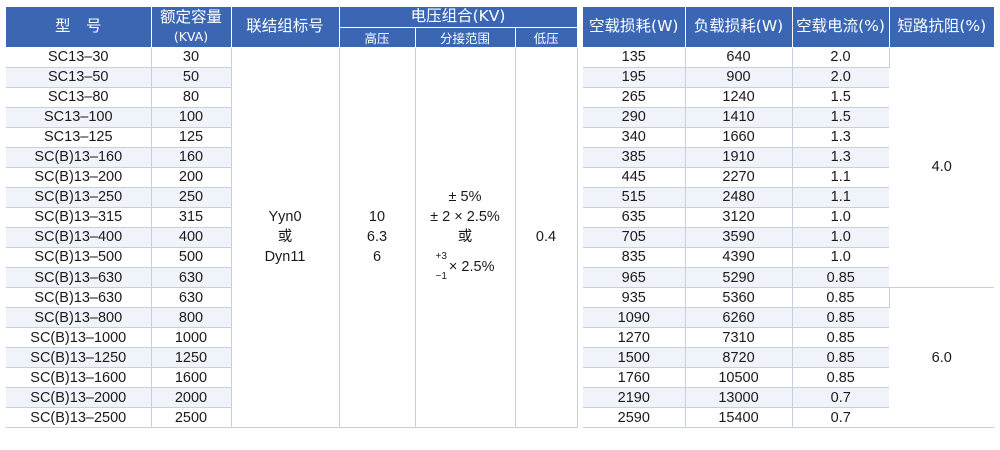 This screenshot has width=1000, height=450. Describe the element at coordinates (634, 418) in the screenshot. I see `no-load-loss-cell: 2590` at that location.